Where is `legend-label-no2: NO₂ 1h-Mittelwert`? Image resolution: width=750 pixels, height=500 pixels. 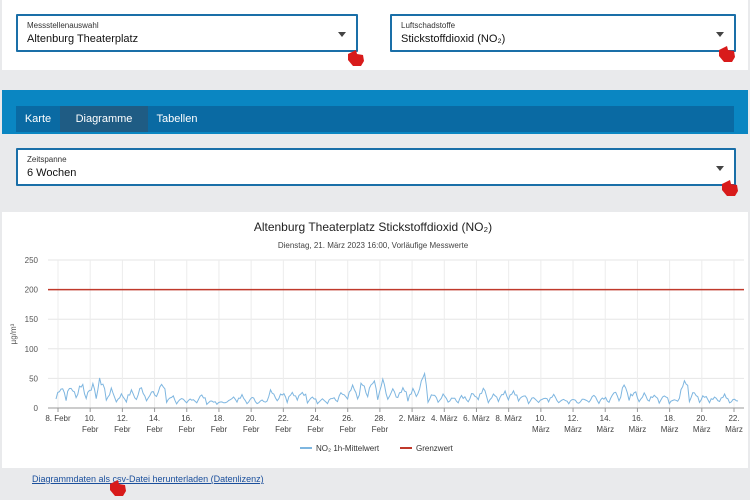
legend-label-no2: NO₂ 1h-Mittelwert is located at coordinates (348, 448).